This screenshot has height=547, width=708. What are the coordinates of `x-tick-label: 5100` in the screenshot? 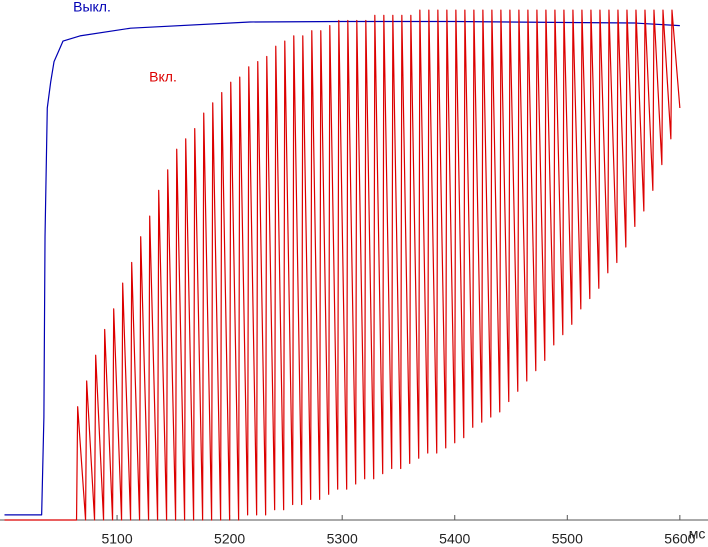 It's located at (116, 539).